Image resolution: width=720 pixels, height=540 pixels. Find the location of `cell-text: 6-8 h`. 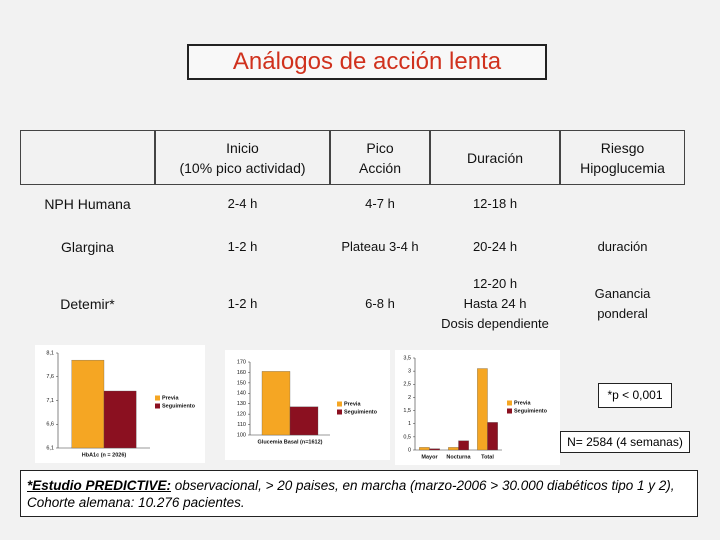

cell-text: 6-8 h is located at coordinates (380, 303).